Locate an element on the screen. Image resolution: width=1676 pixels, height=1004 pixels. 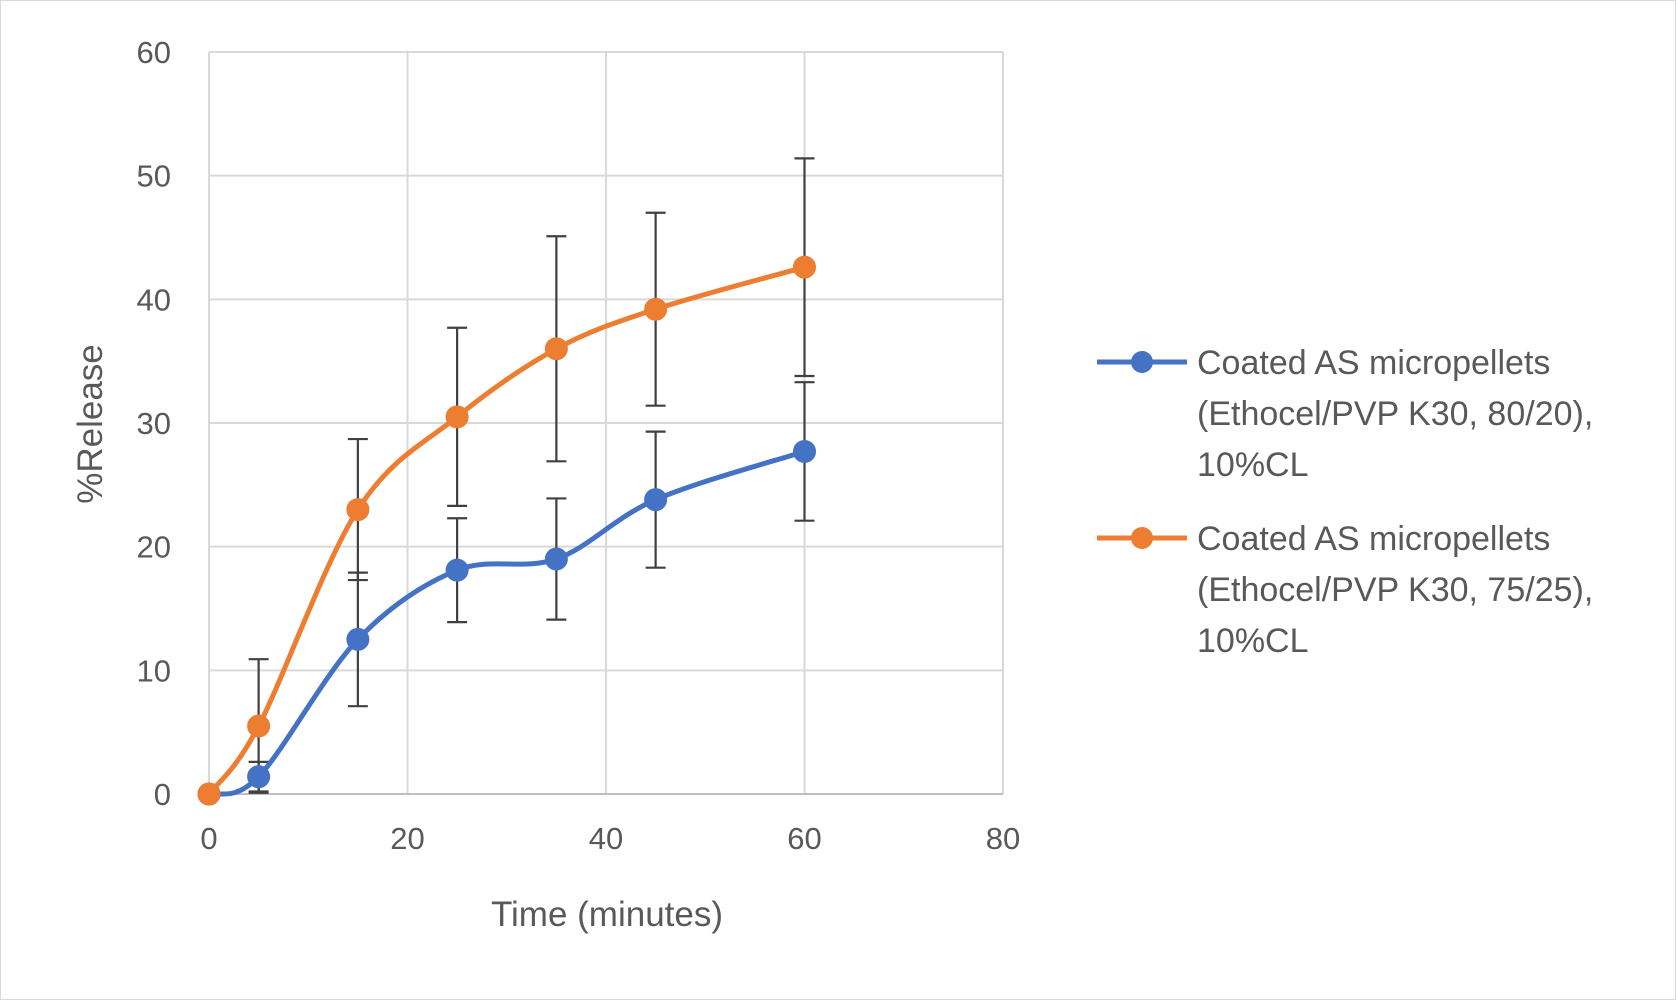
x-tick-label: 20 is located at coordinates (407, 838).